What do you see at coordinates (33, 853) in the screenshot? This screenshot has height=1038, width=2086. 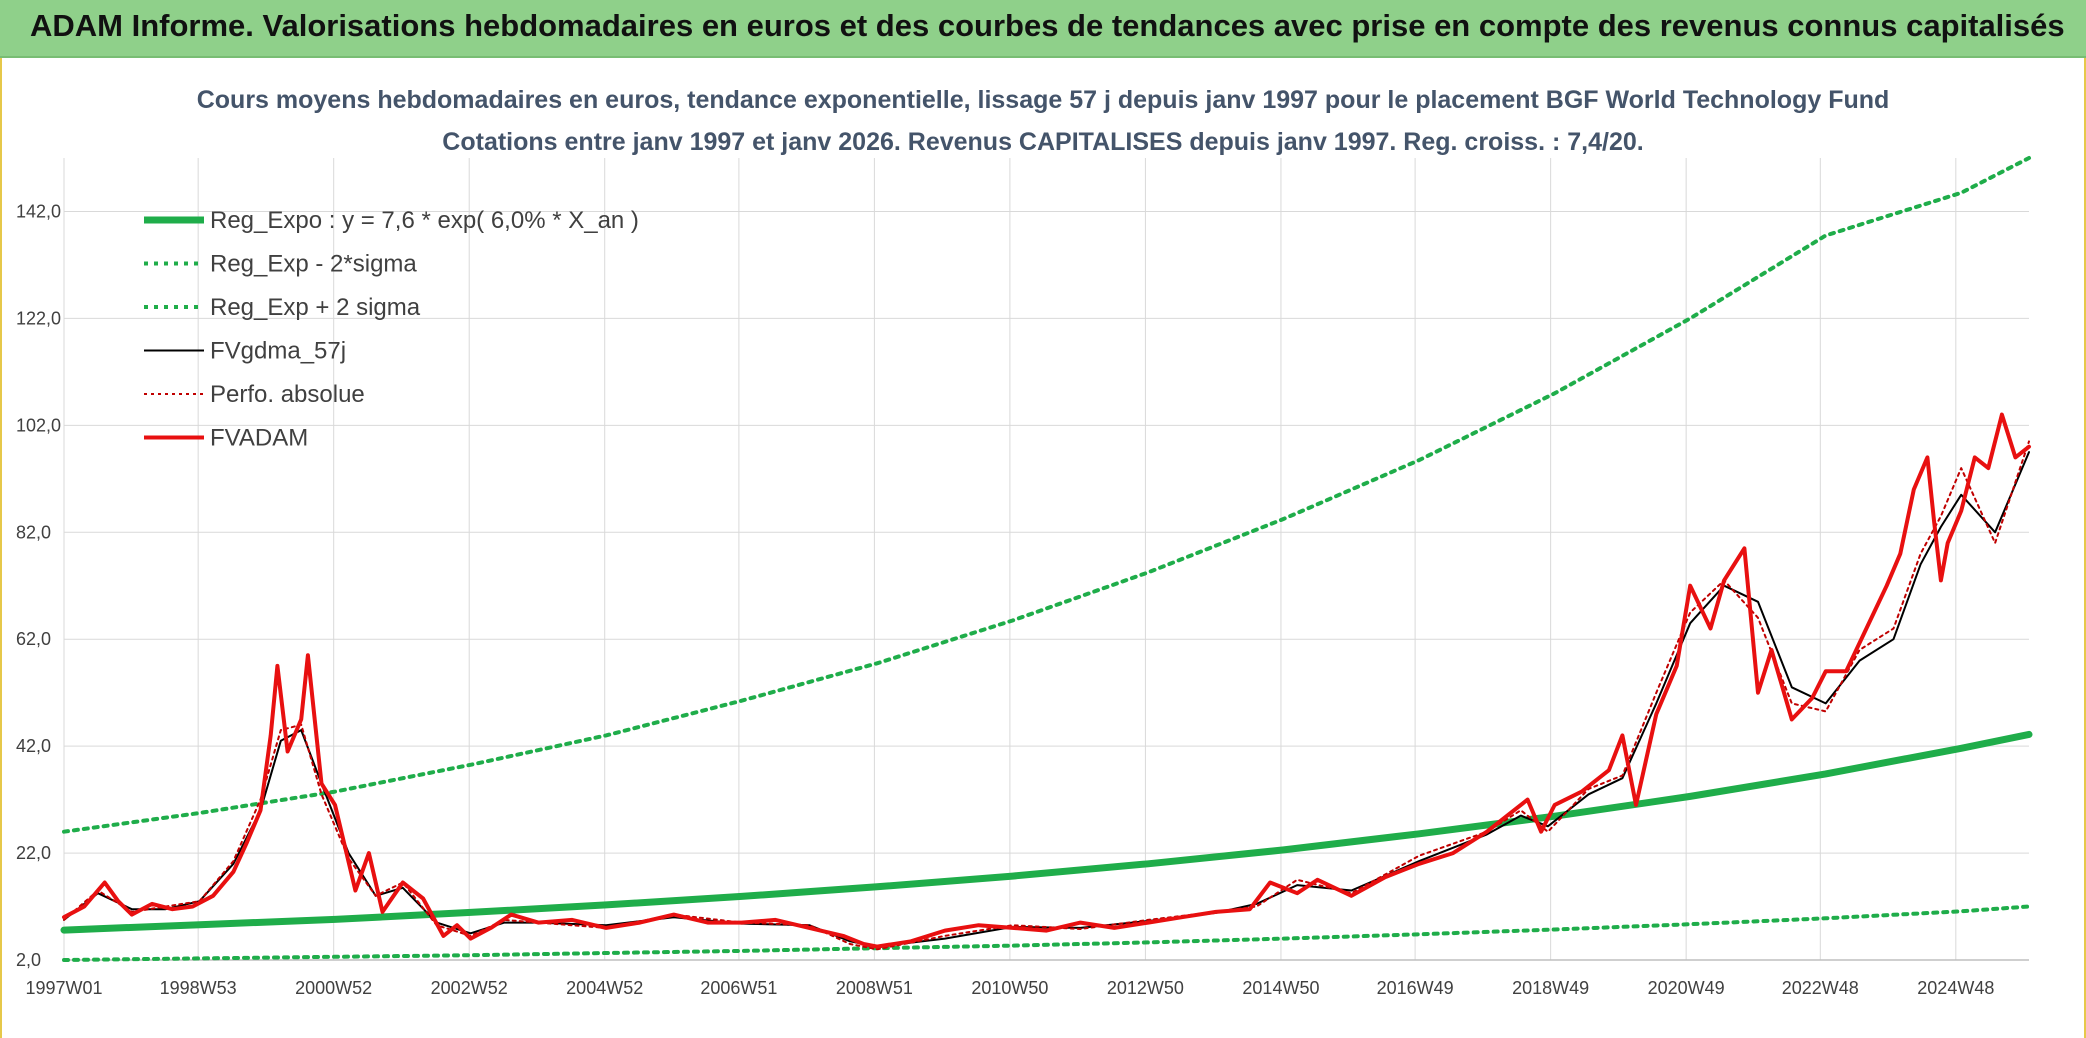 I see `y-tick-label: 22,0` at bounding box center [33, 853].